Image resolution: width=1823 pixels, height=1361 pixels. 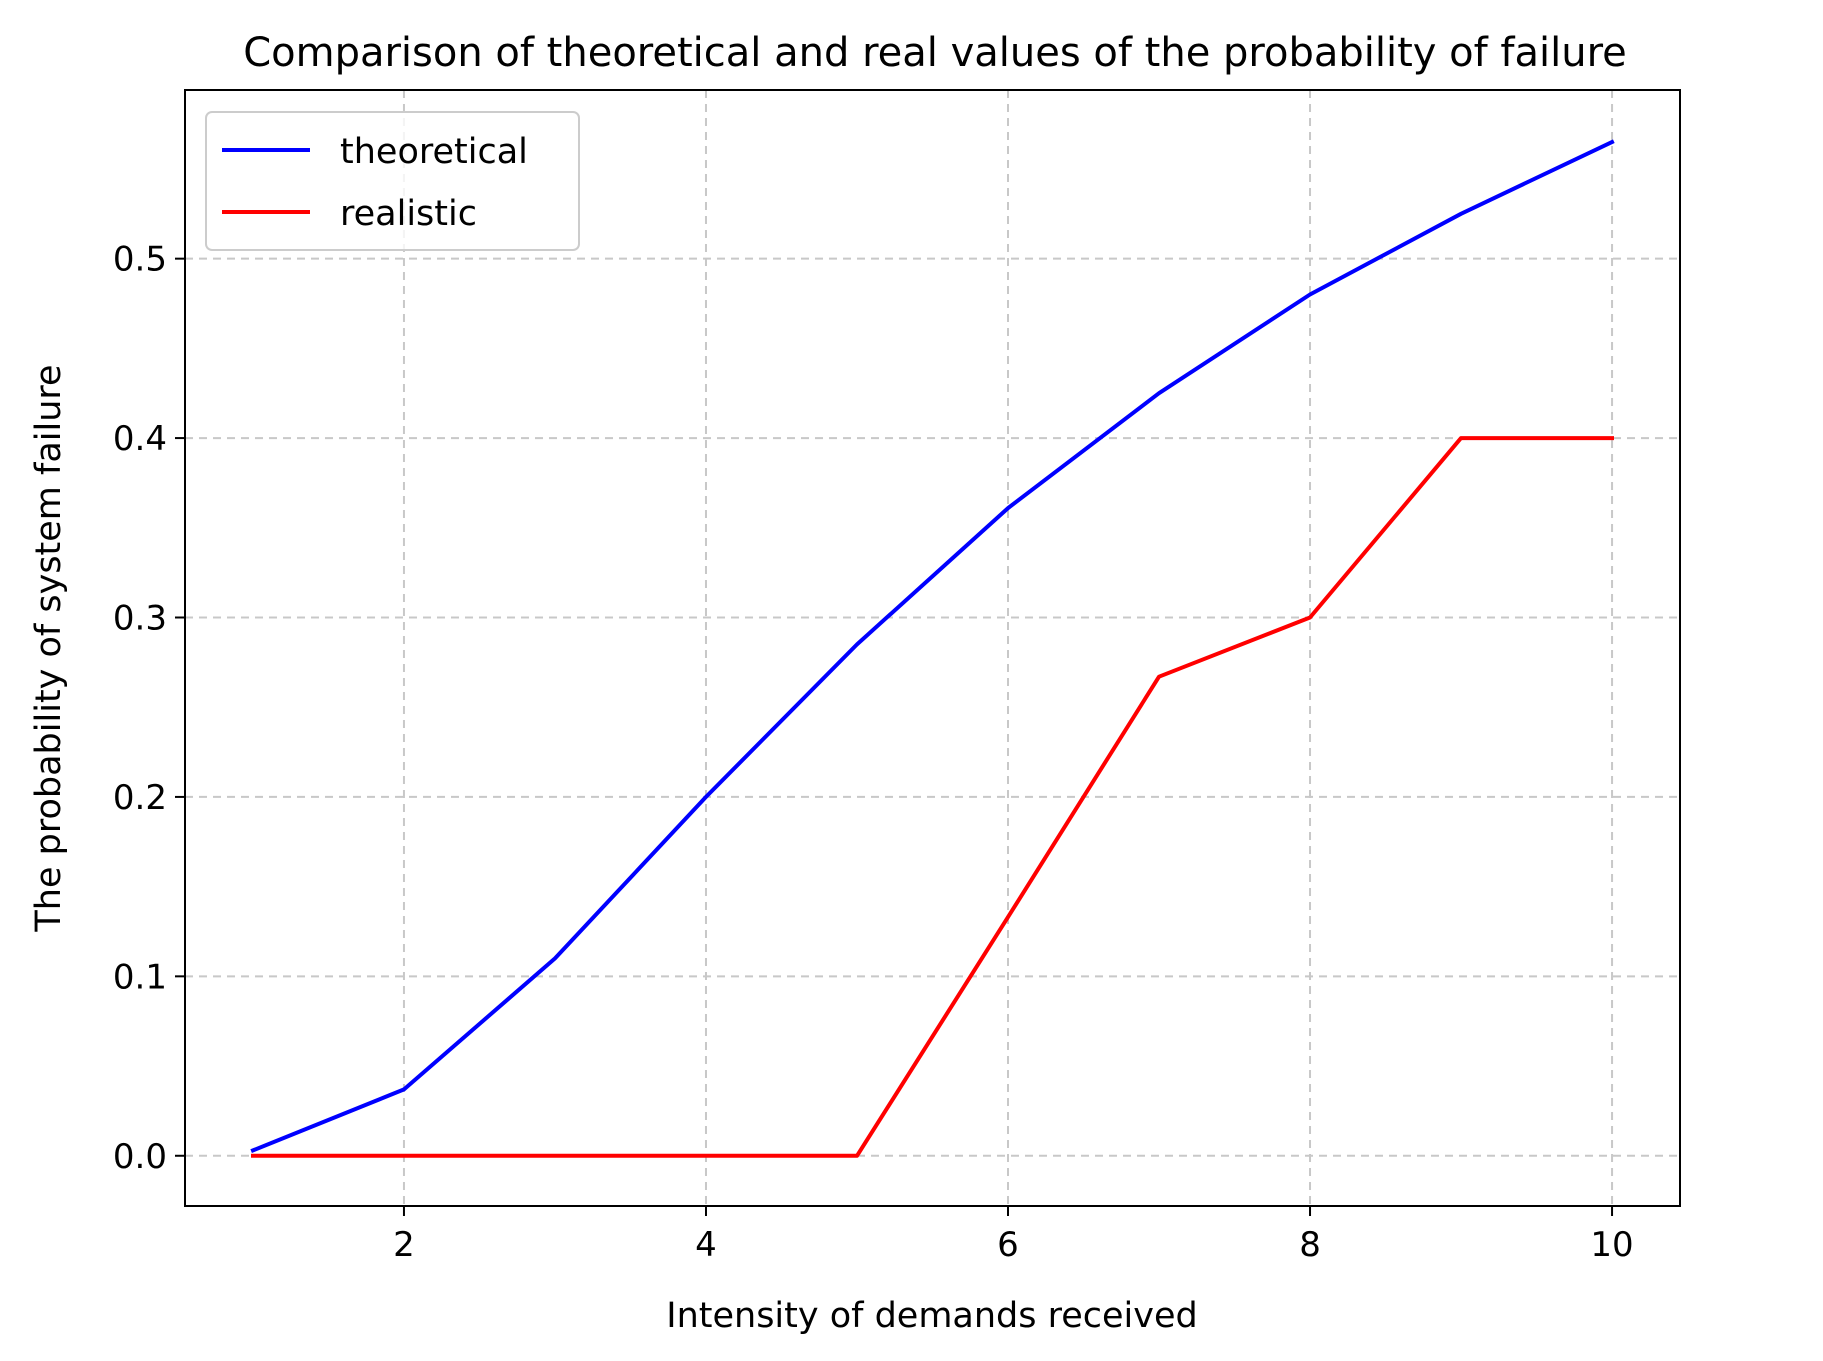 What do you see at coordinates (140, 977) in the screenshot?
I see `y-tick-label: 0.1` at bounding box center [140, 977].